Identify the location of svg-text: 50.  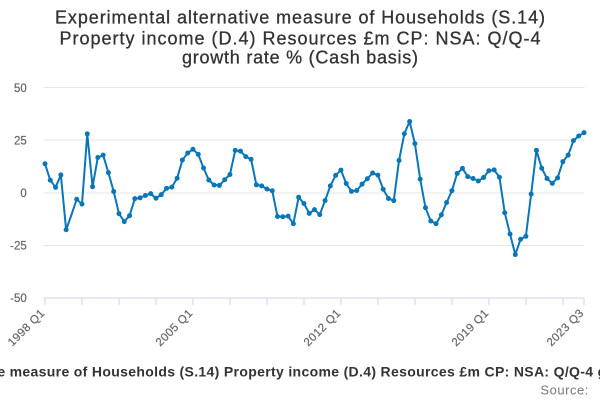
(20, 89).